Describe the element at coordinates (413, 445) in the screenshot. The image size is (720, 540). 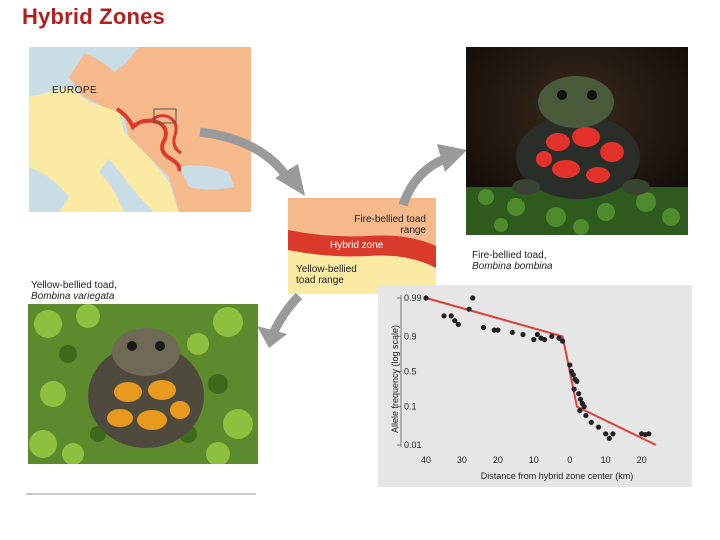
I see `y-tick-label: 0.01` at that location.